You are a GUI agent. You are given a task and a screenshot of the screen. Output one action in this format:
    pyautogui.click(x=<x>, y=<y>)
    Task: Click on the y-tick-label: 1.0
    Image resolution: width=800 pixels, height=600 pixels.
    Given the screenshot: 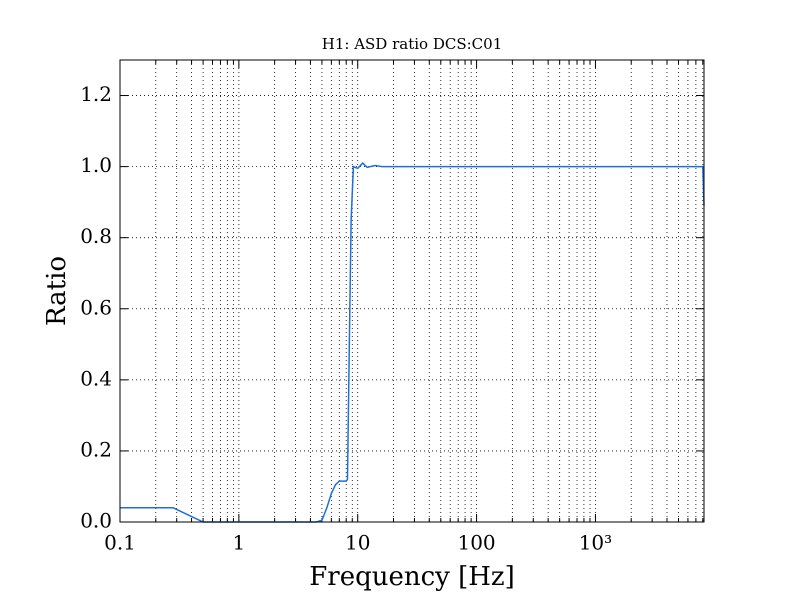 What is the action you would take?
    pyautogui.click(x=96, y=165)
    